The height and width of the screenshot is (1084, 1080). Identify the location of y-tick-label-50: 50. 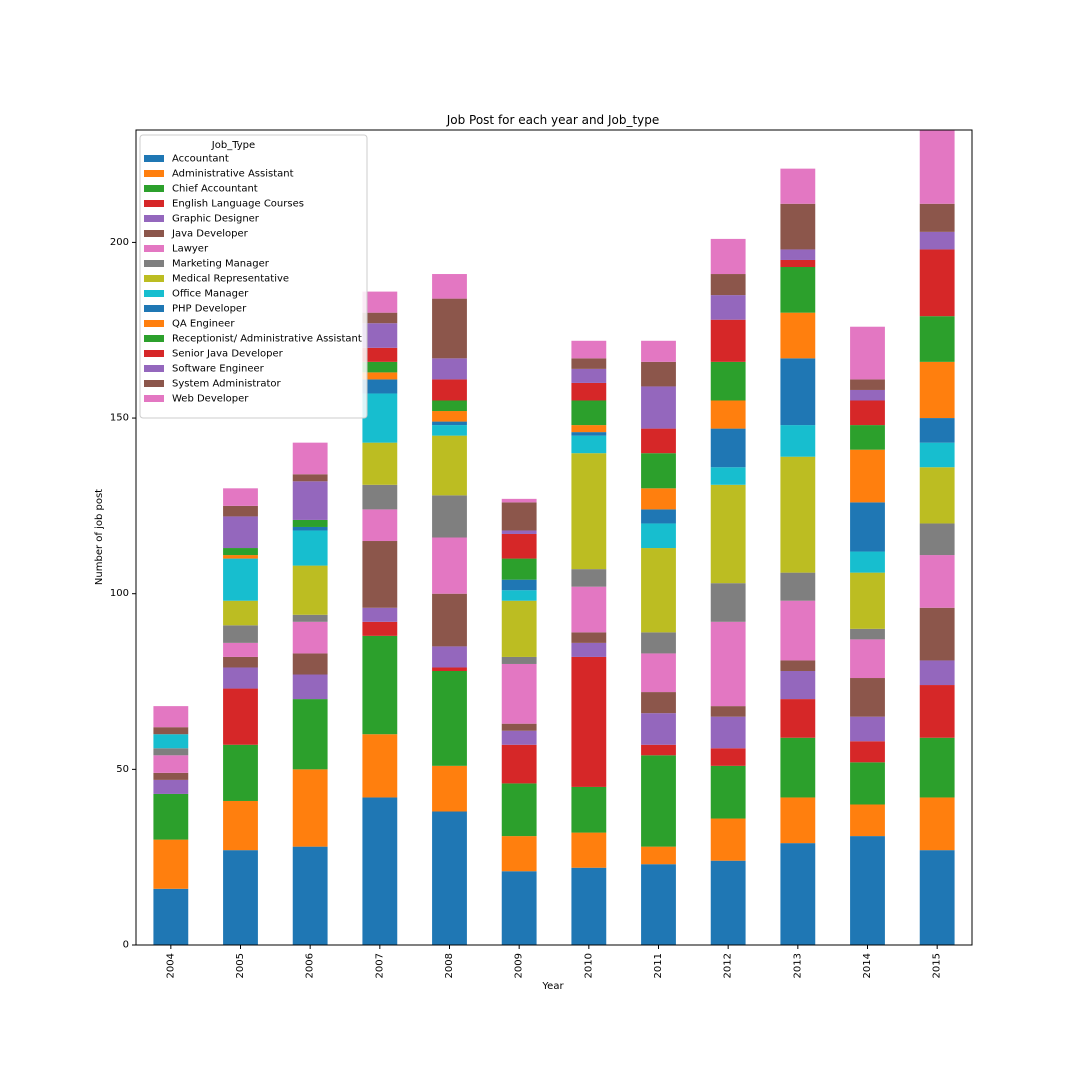
(122, 769).